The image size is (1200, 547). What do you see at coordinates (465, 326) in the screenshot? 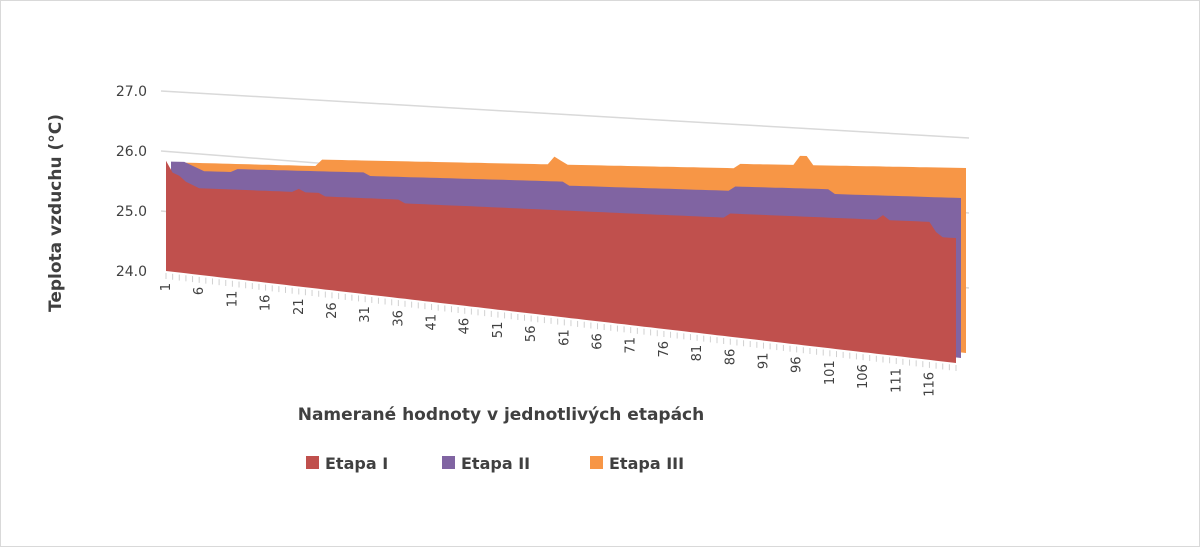
I see `x-tick-label: 46` at bounding box center [465, 326].